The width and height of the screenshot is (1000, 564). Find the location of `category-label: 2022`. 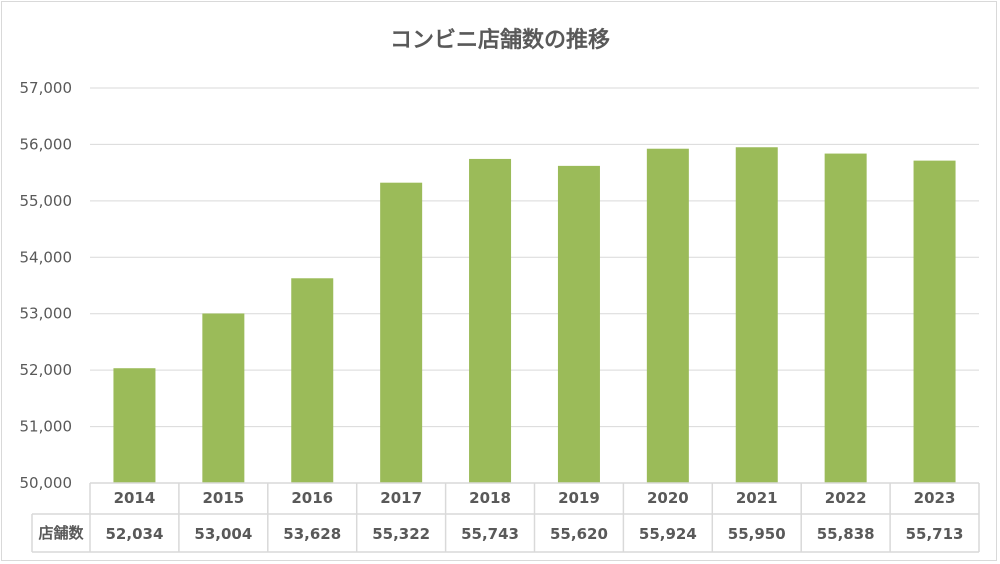

category-label: 2022 is located at coordinates (846, 498).